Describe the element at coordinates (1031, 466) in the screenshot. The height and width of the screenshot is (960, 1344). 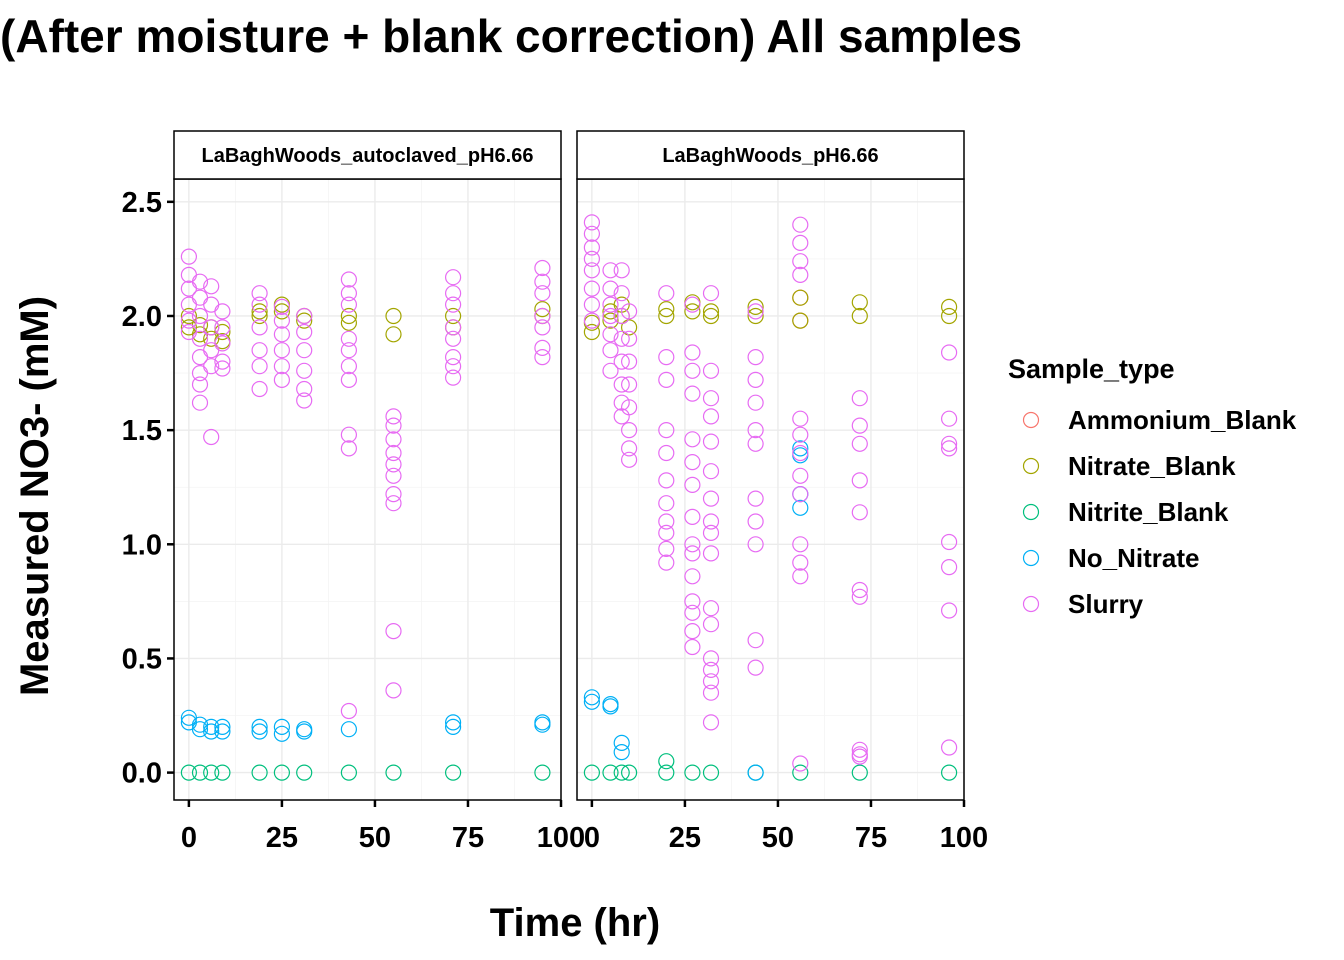
I see `legend-key-nitrate-blank` at that location.